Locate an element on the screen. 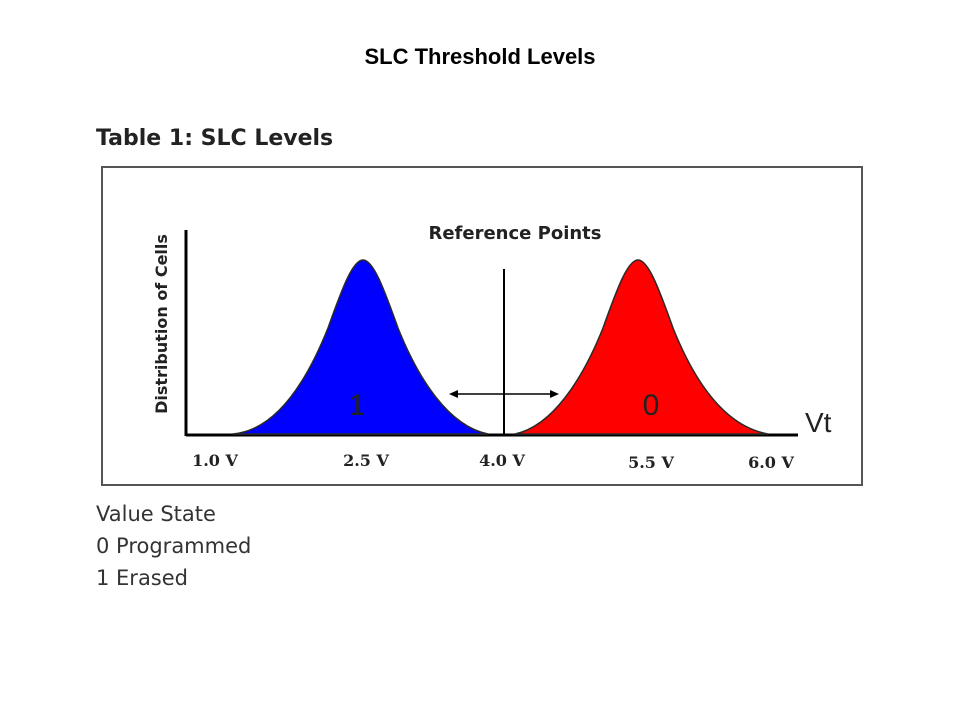 The height and width of the screenshot is (720, 960). tick-label: 6.0 V is located at coordinates (771, 462).